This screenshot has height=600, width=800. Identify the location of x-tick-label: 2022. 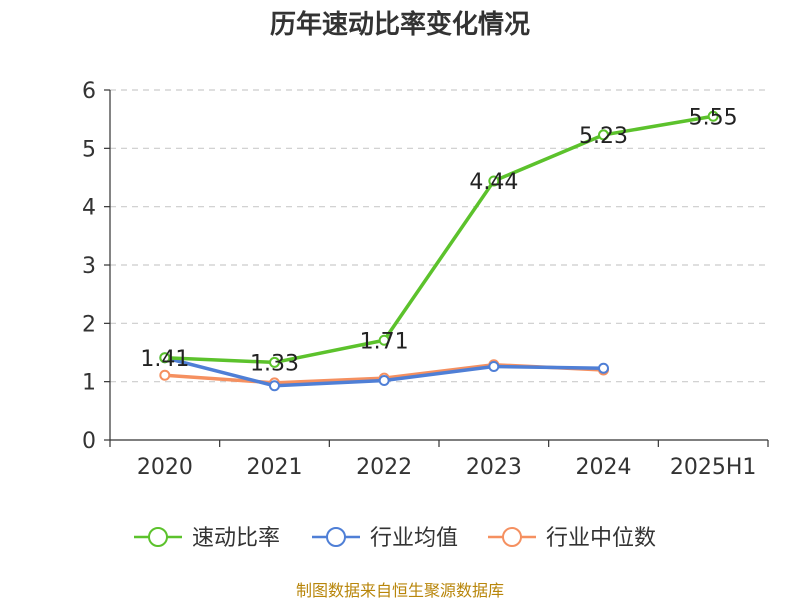
(384, 467).